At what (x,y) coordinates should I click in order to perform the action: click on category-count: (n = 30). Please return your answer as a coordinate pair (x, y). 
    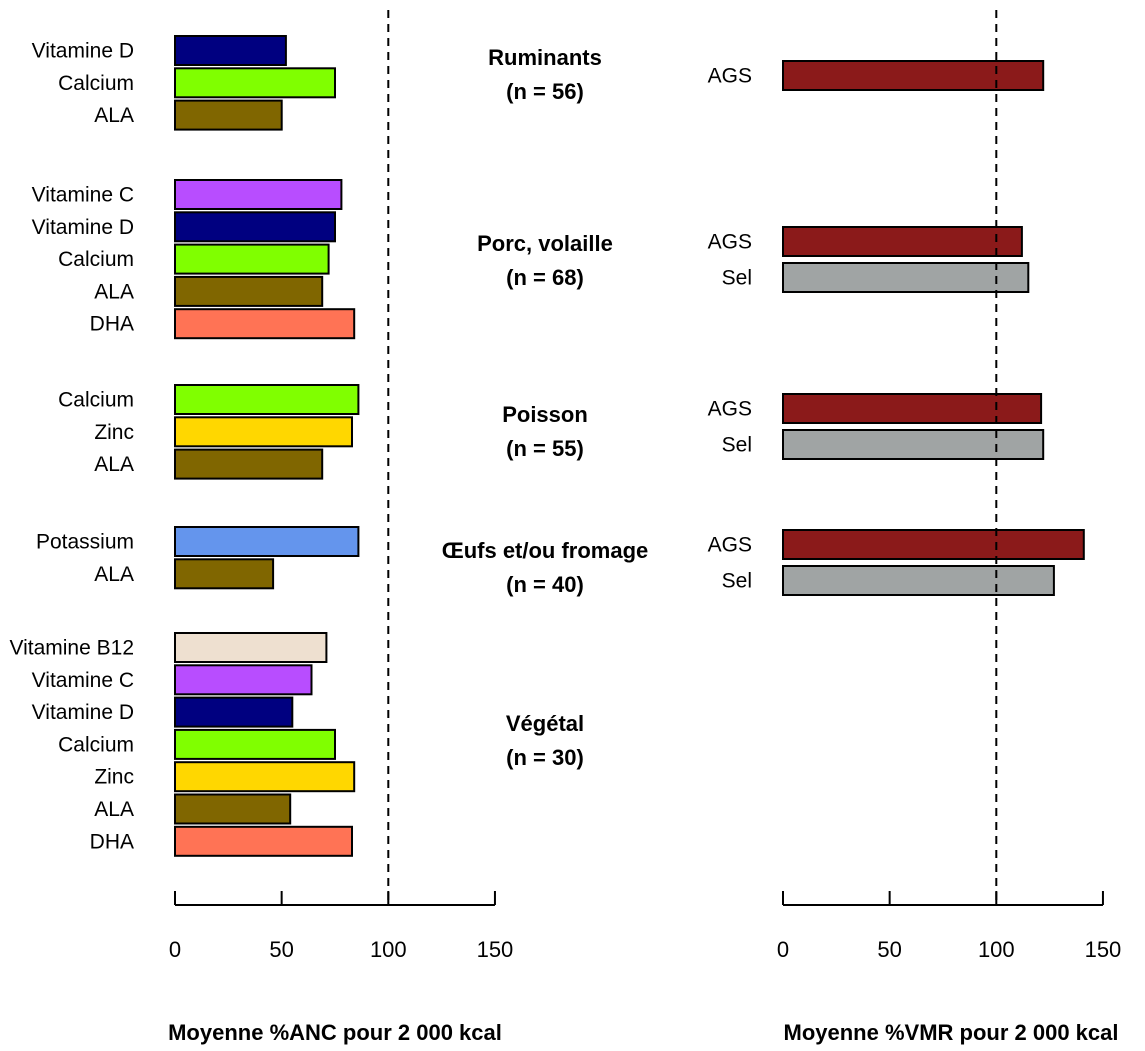
    Looking at the image, I should click on (545, 757).